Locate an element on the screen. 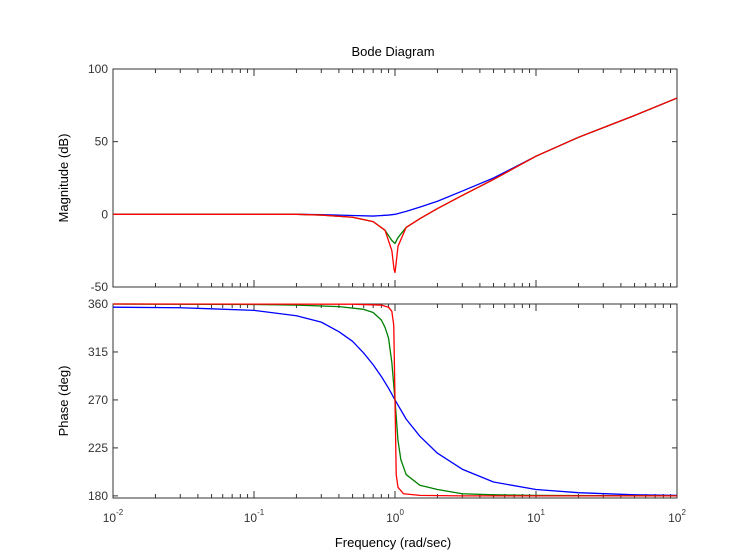 This screenshot has height=560, width=747. x-tick-label: 10⁰ is located at coordinates (395, 516).